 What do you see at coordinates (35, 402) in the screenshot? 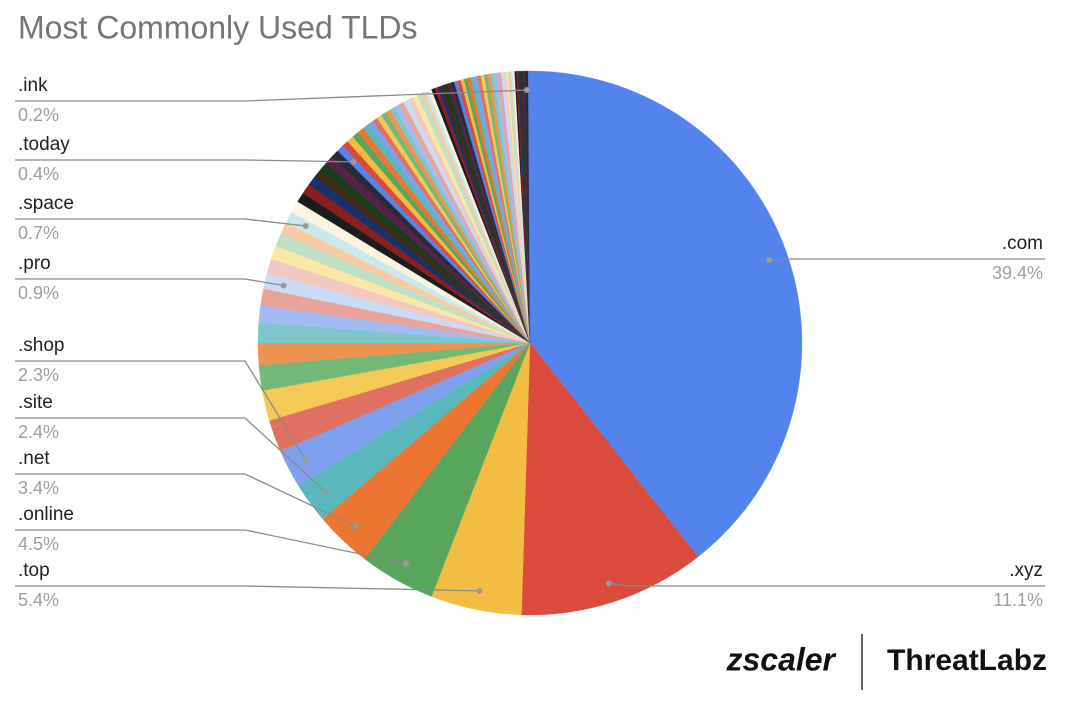
I see `slice-label: .site` at bounding box center [35, 402].